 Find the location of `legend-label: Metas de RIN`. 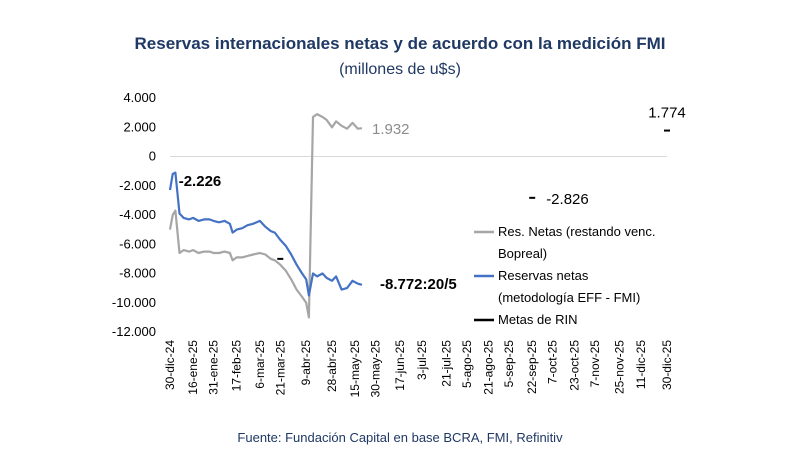

legend-label: Metas de RIN is located at coordinates (537, 319).